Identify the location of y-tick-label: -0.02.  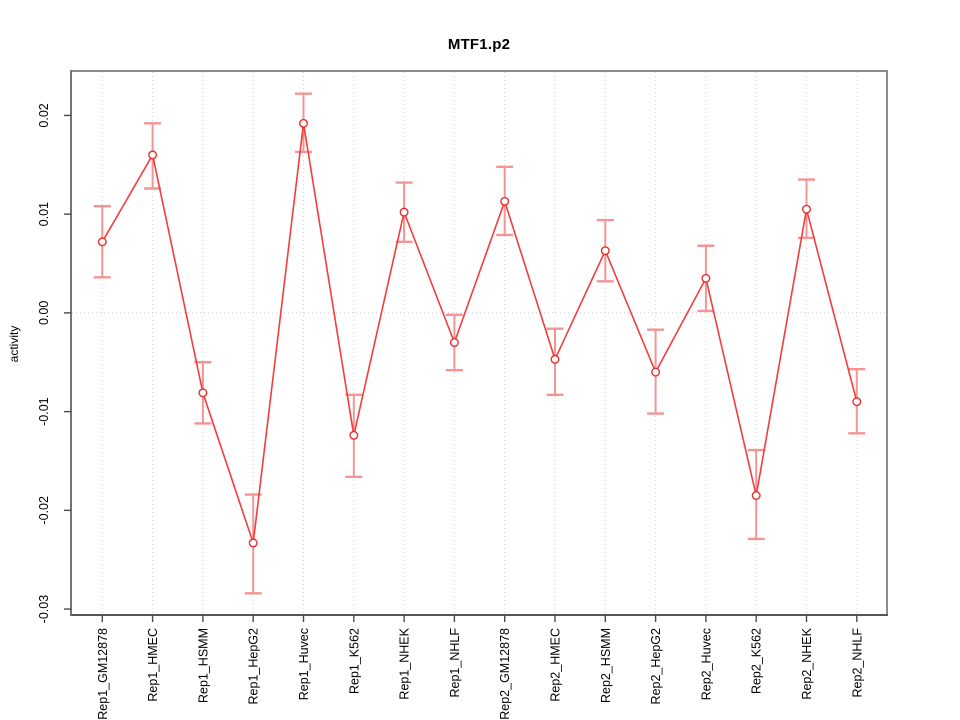
(44, 510).